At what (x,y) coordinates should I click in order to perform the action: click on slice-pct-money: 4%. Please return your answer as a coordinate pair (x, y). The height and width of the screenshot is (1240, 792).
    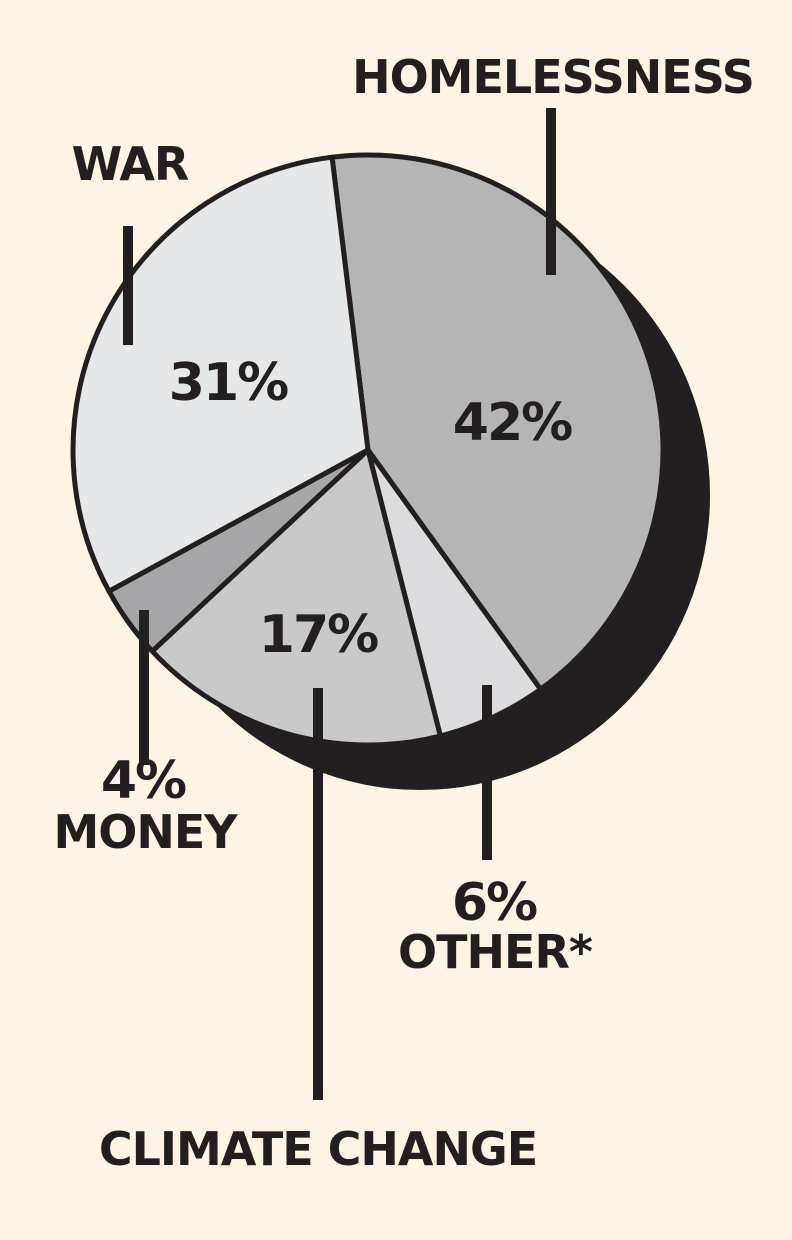
    Looking at the image, I should click on (143, 781).